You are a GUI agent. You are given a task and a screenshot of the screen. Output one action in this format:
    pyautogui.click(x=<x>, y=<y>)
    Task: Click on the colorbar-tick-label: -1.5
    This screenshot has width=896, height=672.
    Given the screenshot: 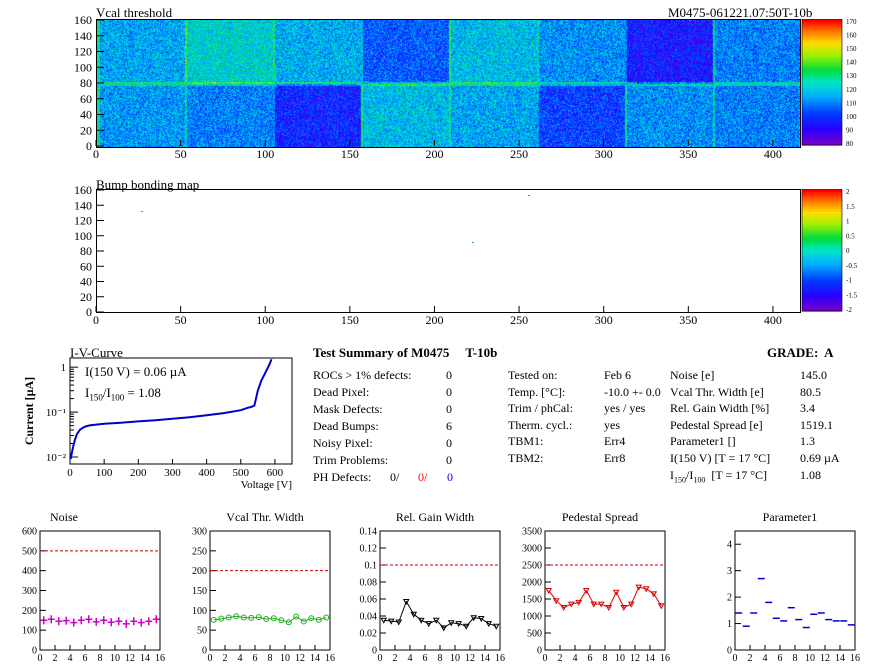 What is the action you would take?
    pyautogui.click(x=852, y=295)
    